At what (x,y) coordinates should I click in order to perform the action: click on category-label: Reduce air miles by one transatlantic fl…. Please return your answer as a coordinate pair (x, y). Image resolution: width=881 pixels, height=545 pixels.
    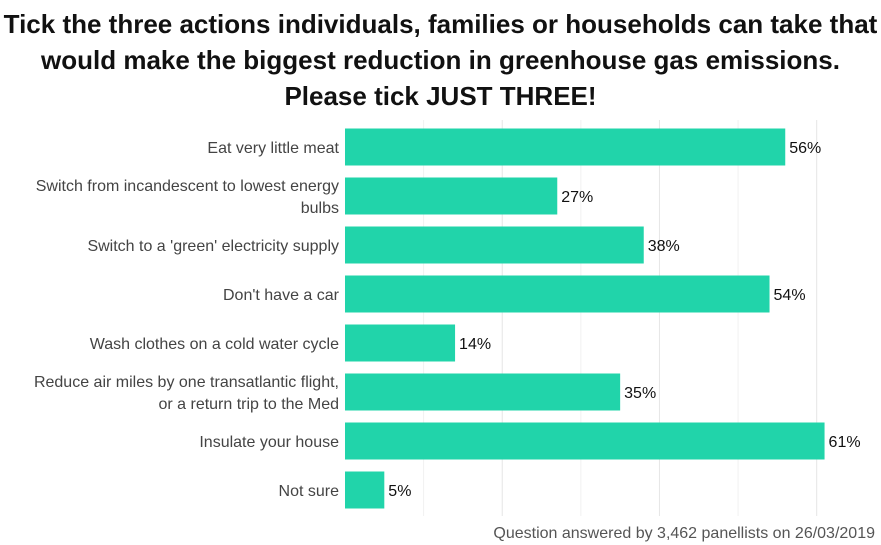
    Looking at the image, I should click on (186, 393).